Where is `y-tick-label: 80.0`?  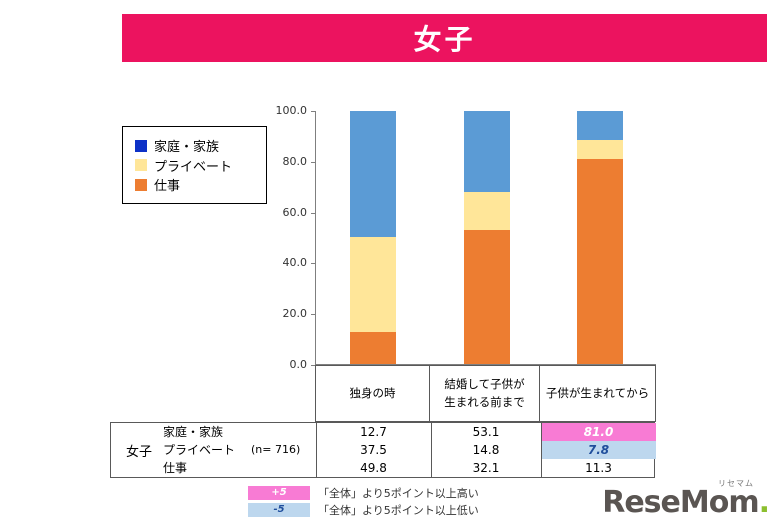 y-tick-label: 80.0 is located at coordinates (295, 161).